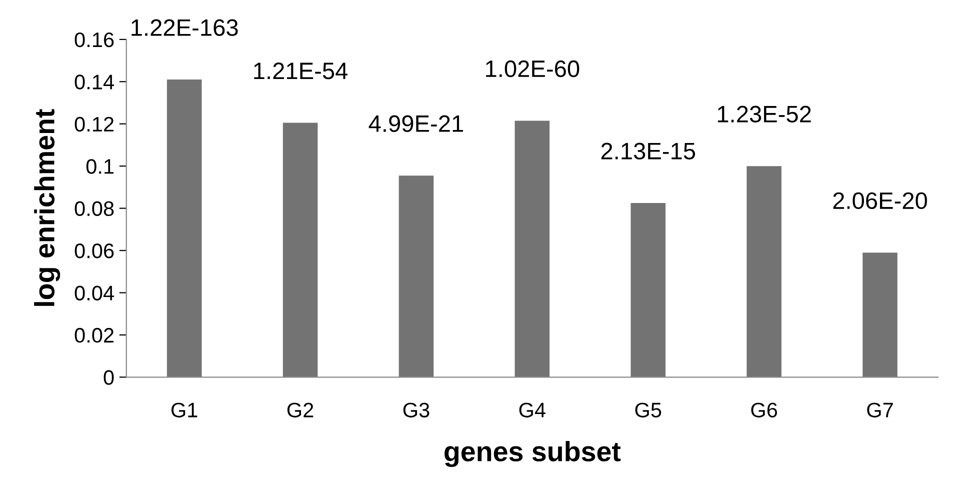 This screenshot has height=493, width=972. Describe the element at coordinates (648, 410) in the screenshot. I see `x-tick-label: G5` at that location.